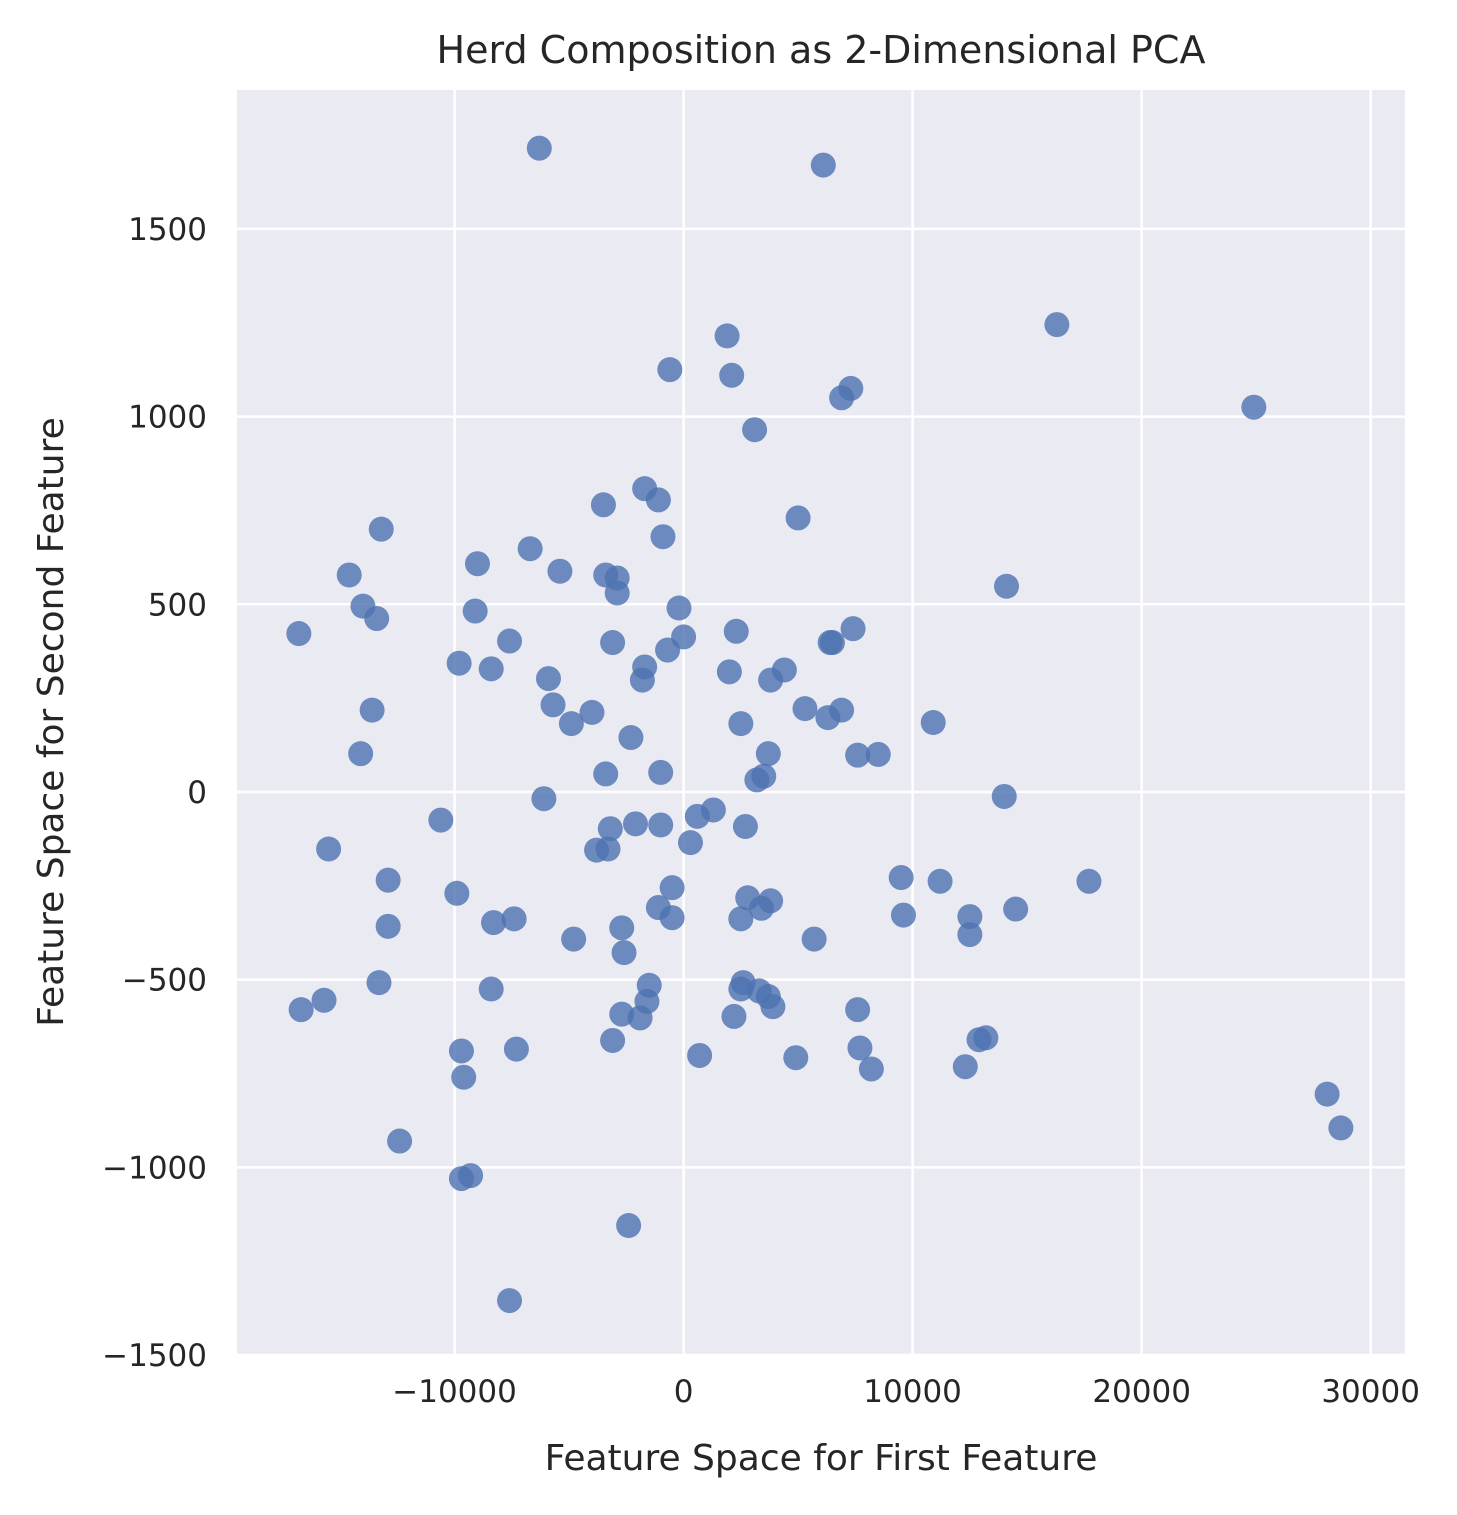  What do you see at coordinates (177, 605) in the screenshot?
I see `y-tick-label: 500` at bounding box center [177, 605].